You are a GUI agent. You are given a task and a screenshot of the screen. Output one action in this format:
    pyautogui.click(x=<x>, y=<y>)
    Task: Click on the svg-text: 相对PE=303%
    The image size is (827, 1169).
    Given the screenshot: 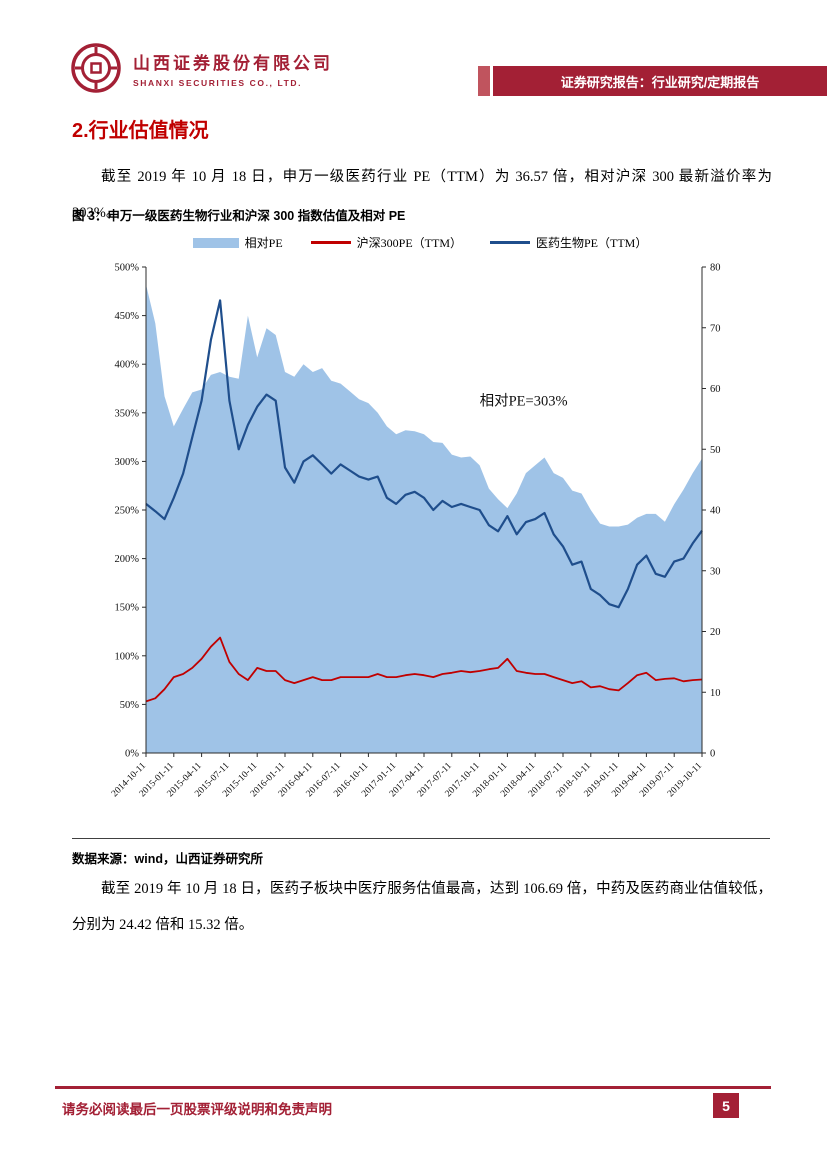 What is the action you would take?
    pyautogui.click(x=524, y=401)
    